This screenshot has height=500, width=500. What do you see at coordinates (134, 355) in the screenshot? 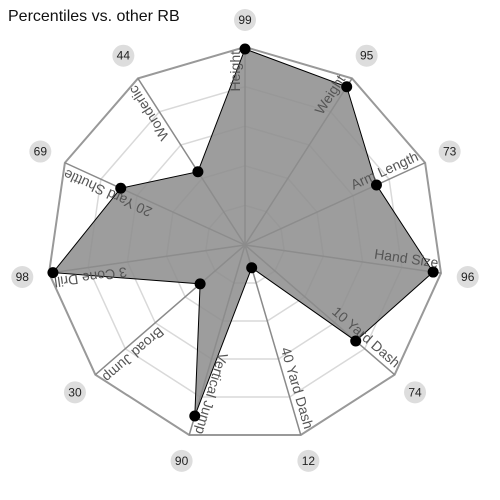
I see `axis-label: Broad Jump` at bounding box center [134, 355].